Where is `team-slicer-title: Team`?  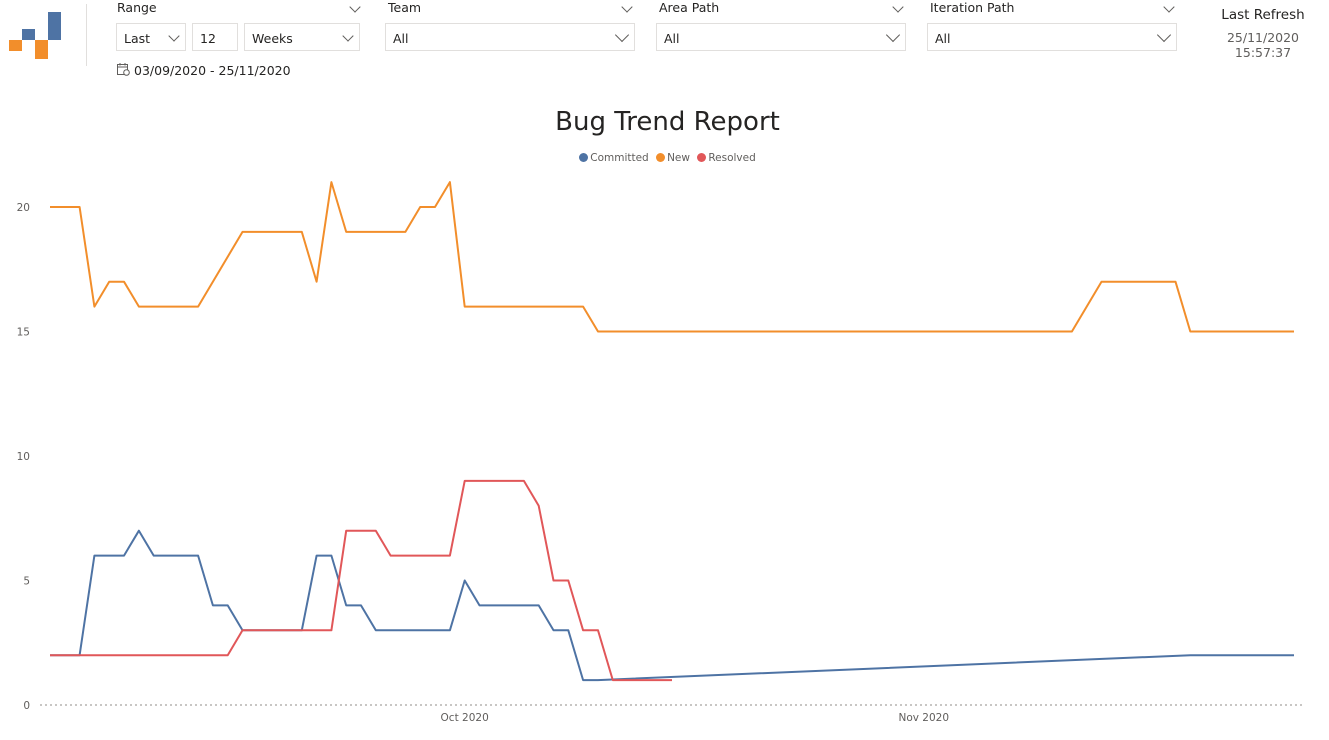 team-slicer-title: Team is located at coordinates (405, 7).